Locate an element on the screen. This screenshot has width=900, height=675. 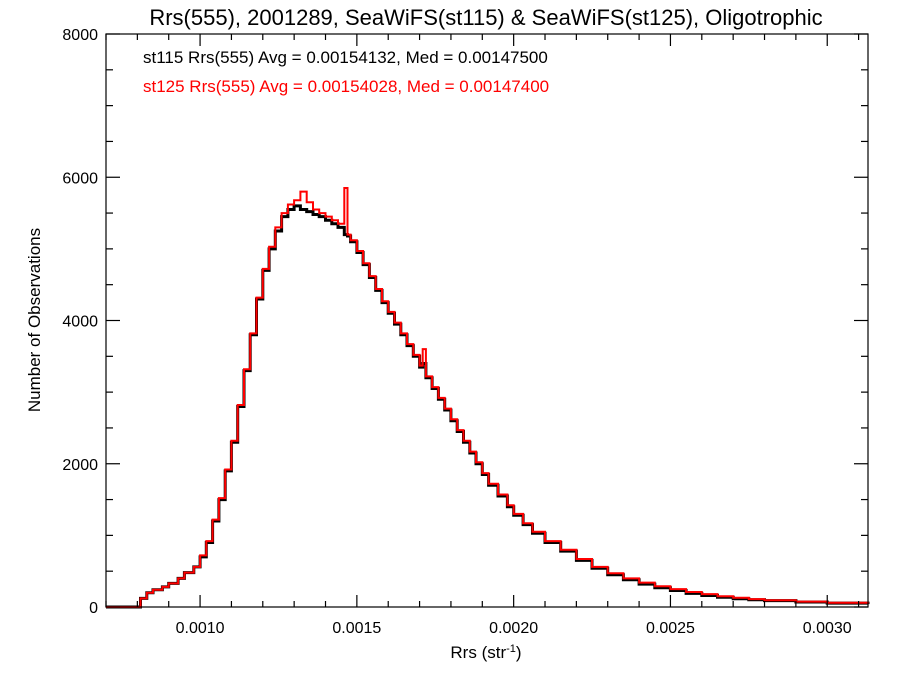
y-axis-label: Number of Observations is located at coordinates (34, 320).